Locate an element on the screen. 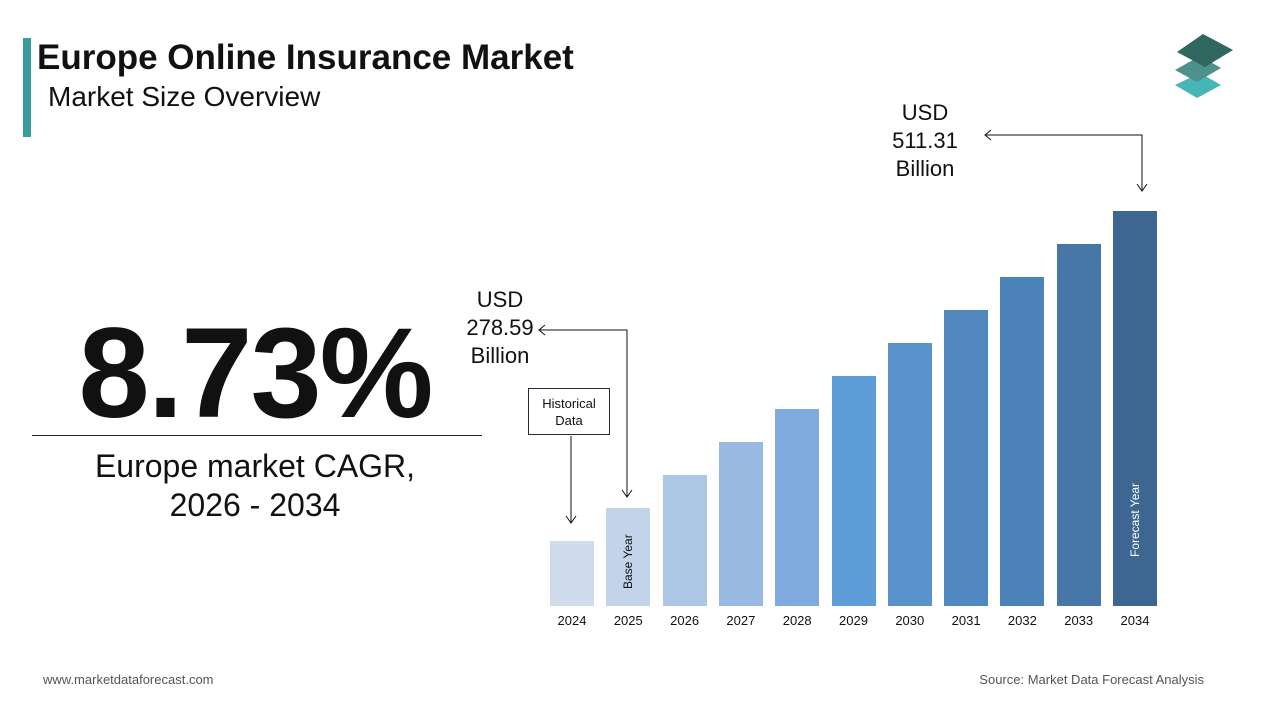  base-year-label: Base Year is located at coordinates (628, 561).